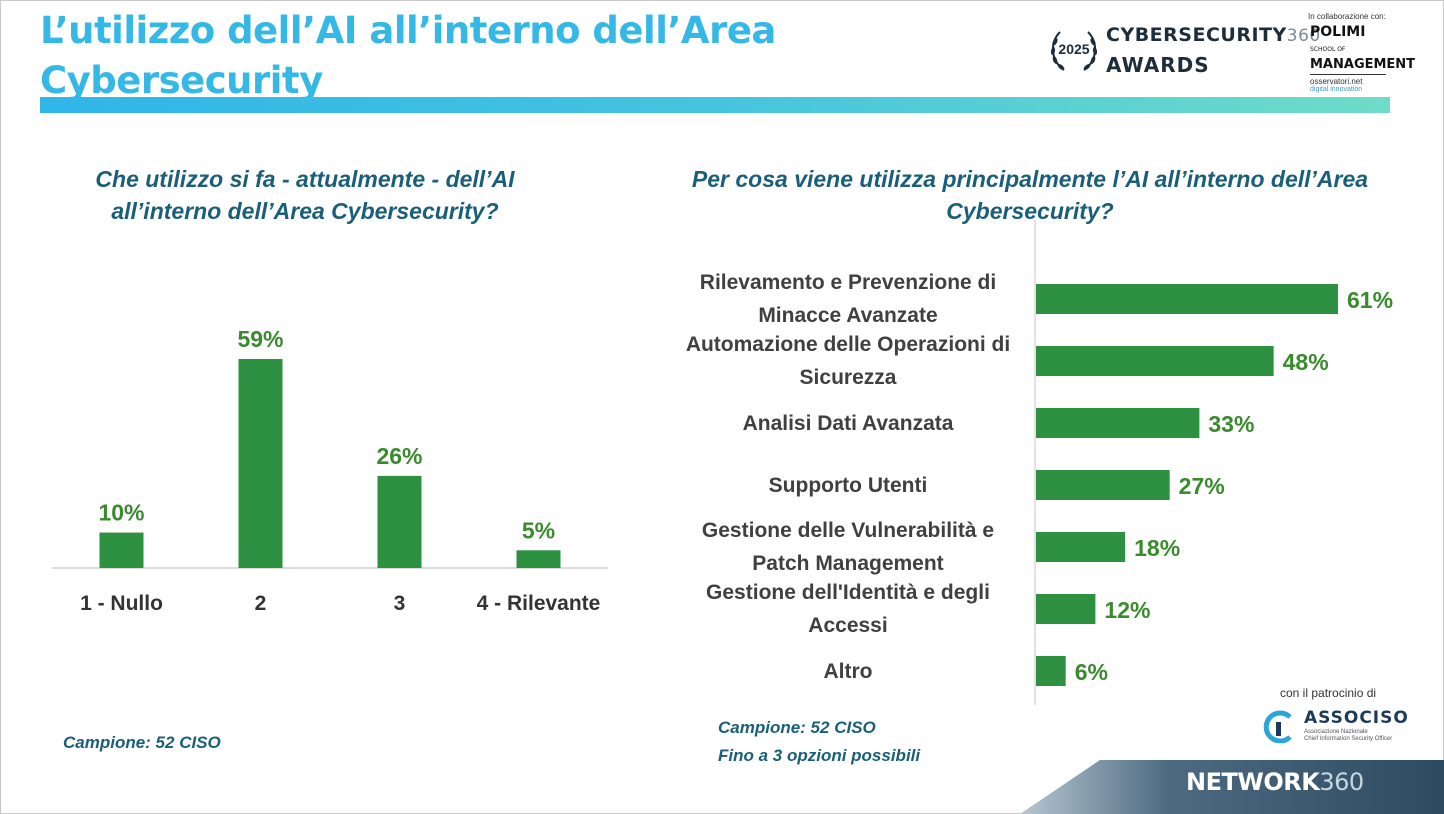  I want to click on category-label-line: Analisi Dati Avanzata, so click(848, 423).